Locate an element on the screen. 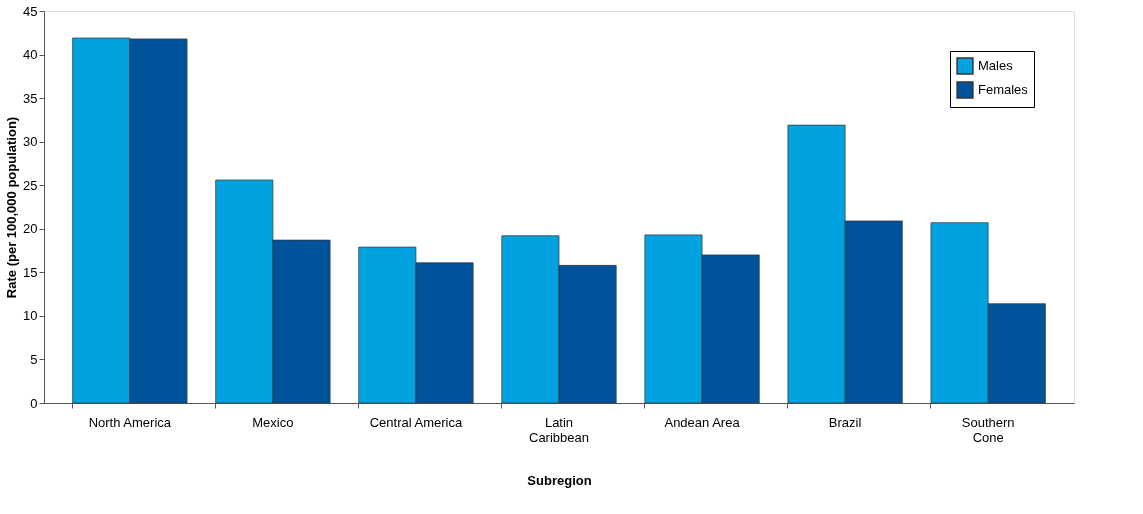 The height and width of the screenshot is (514, 1143). y-tick-label: 40 is located at coordinates (30, 55).